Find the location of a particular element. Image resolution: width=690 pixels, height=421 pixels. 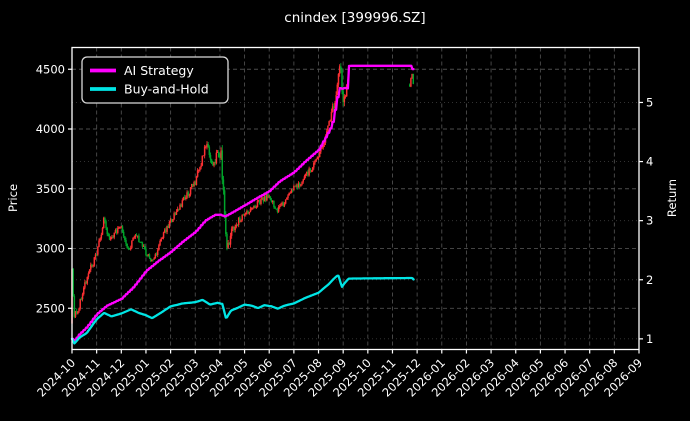

svg-text: 3500 is located at coordinates (50, 189).